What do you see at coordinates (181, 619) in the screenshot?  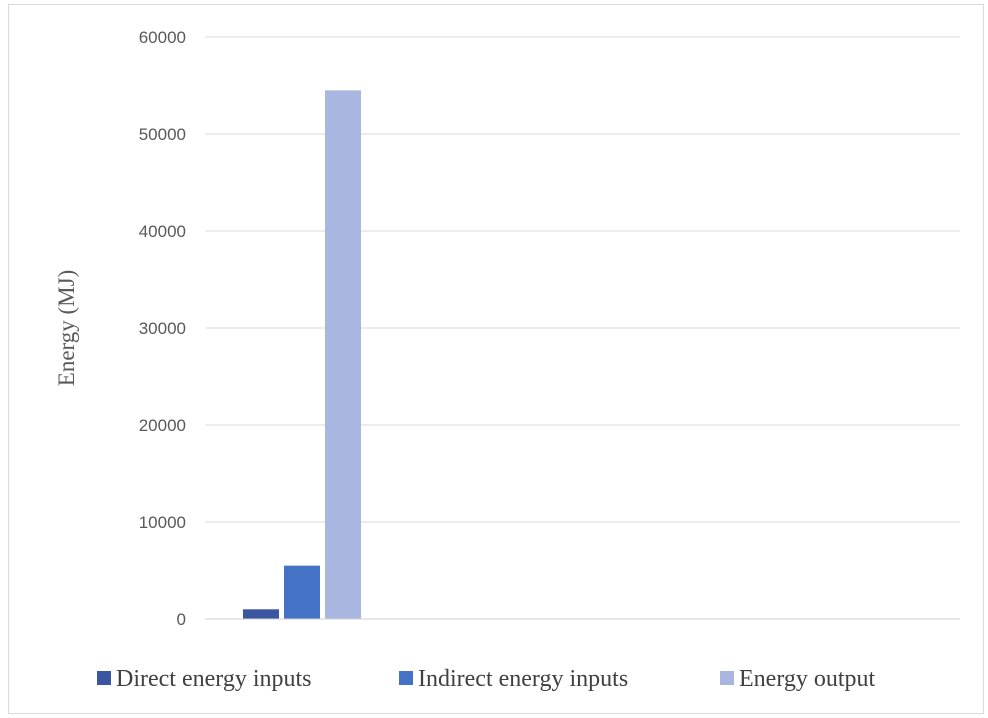 I see `y-tick-label: 0` at bounding box center [181, 619].